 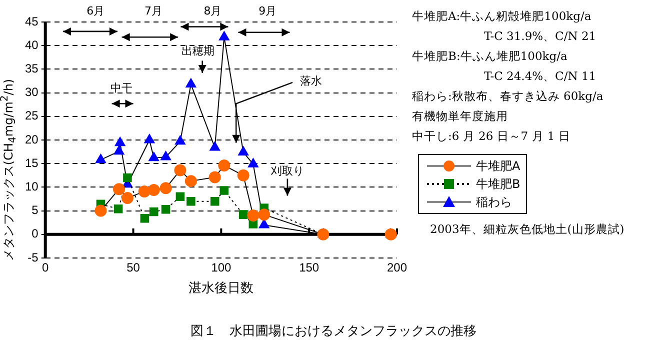 What do you see at coordinates (490, 56) in the screenshot?
I see `text: 牛堆肥B:牛ふん堆肥100kg/a` at bounding box center [490, 56].